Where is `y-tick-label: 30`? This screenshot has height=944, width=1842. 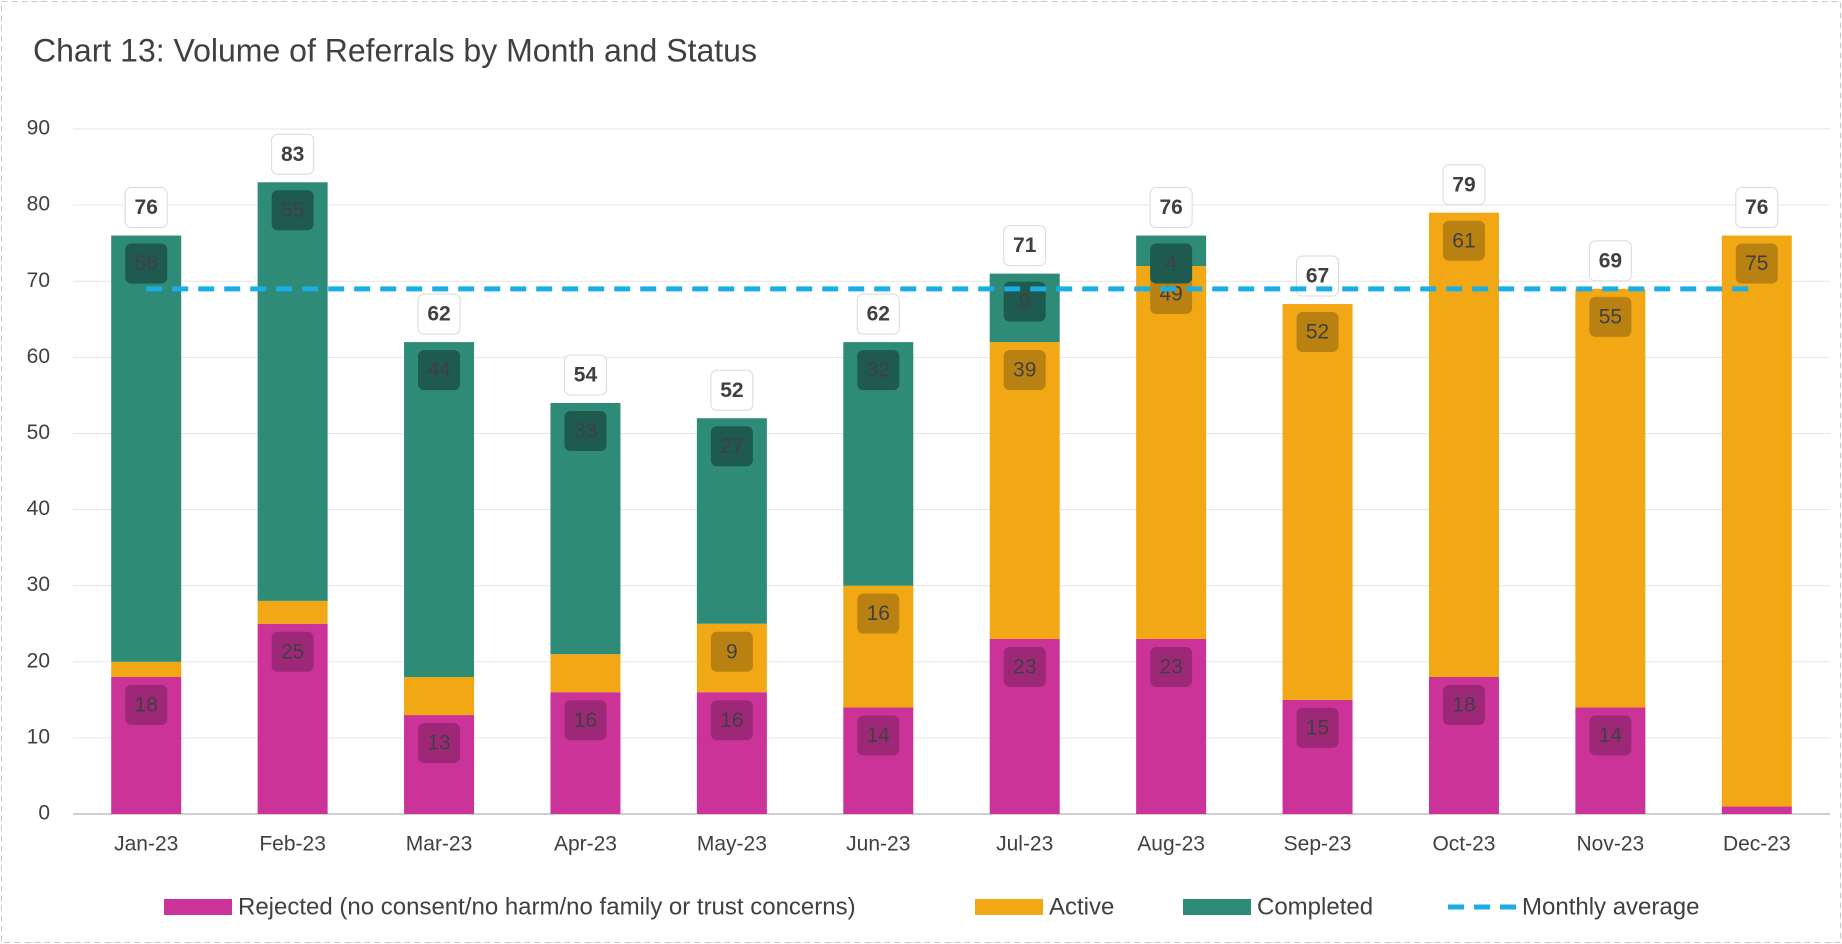 y-tick-label: 30 is located at coordinates (38, 584).